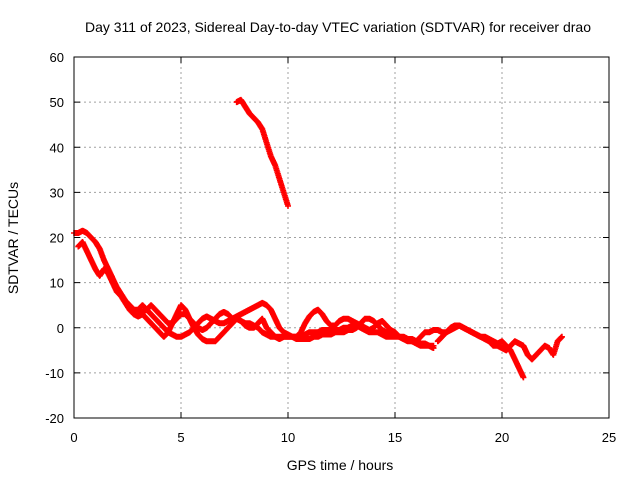 The height and width of the screenshot is (480, 640). What do you see at coordinates (609, 437) in the screenshot?
I see `x-tick-label: 25` at bounding box center [609, 437].